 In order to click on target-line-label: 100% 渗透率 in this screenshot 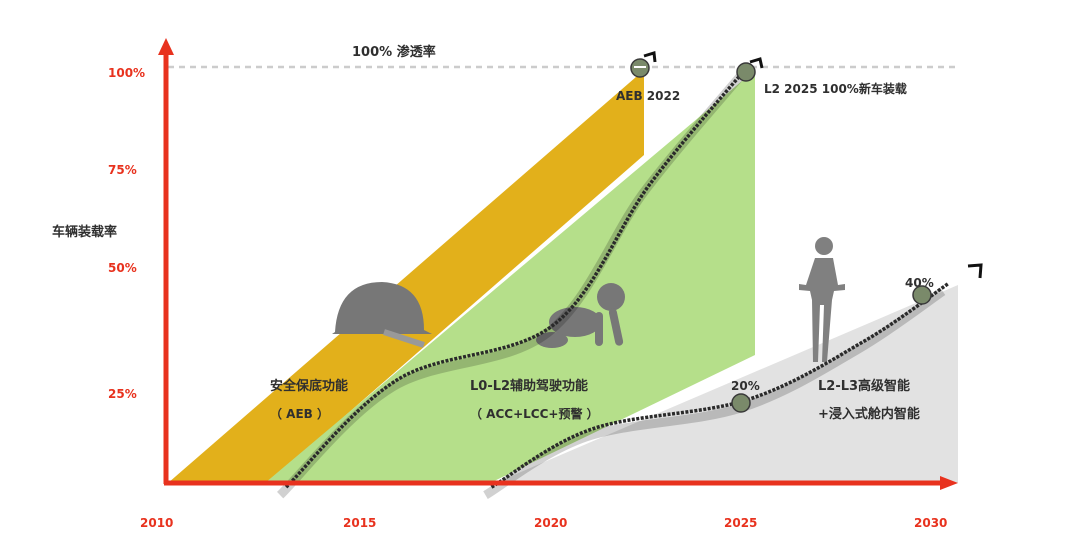, I will do `click(394, 52)`.